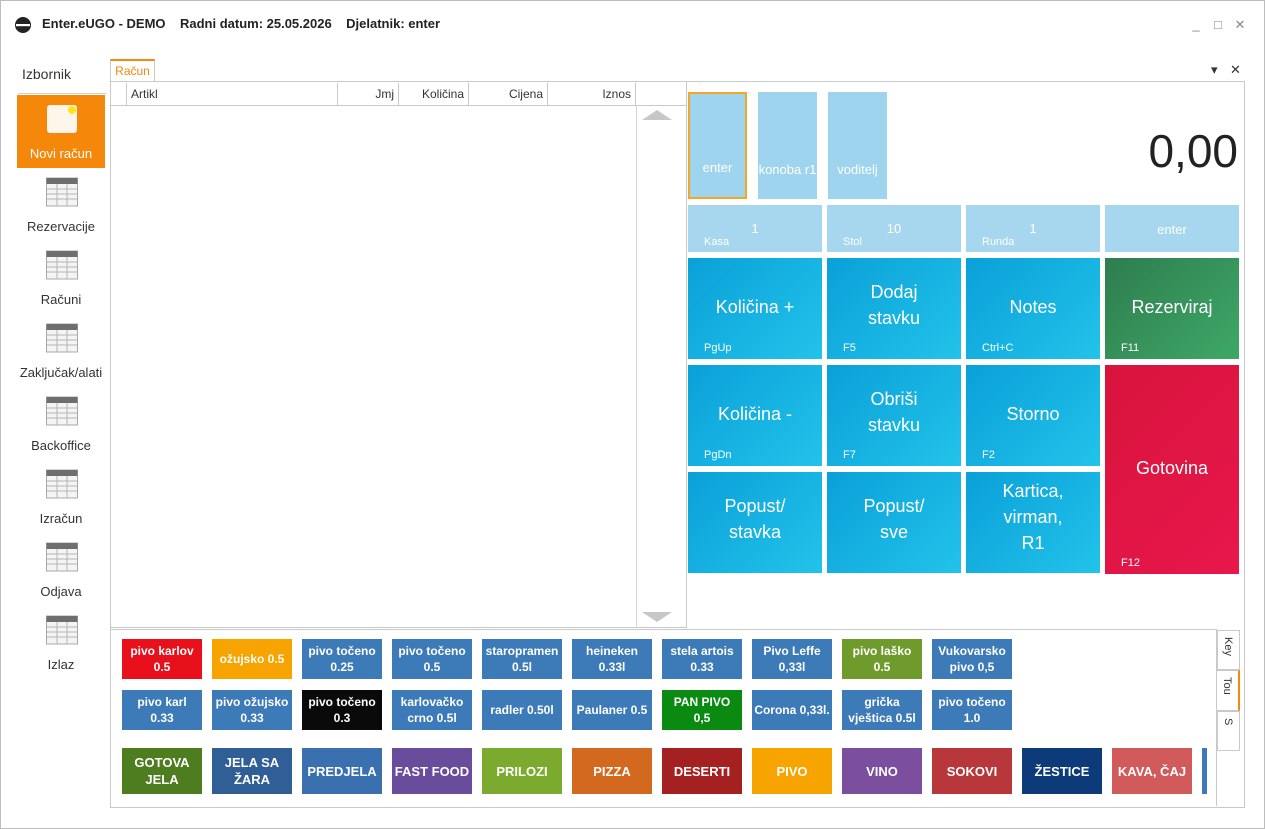 The height and width of the screenshot is (829, 1265). What do you see at coordinates (47, 74) in the screenshot?
I see `sidebar-title: Izbornik` at bounding box center [47, 74].